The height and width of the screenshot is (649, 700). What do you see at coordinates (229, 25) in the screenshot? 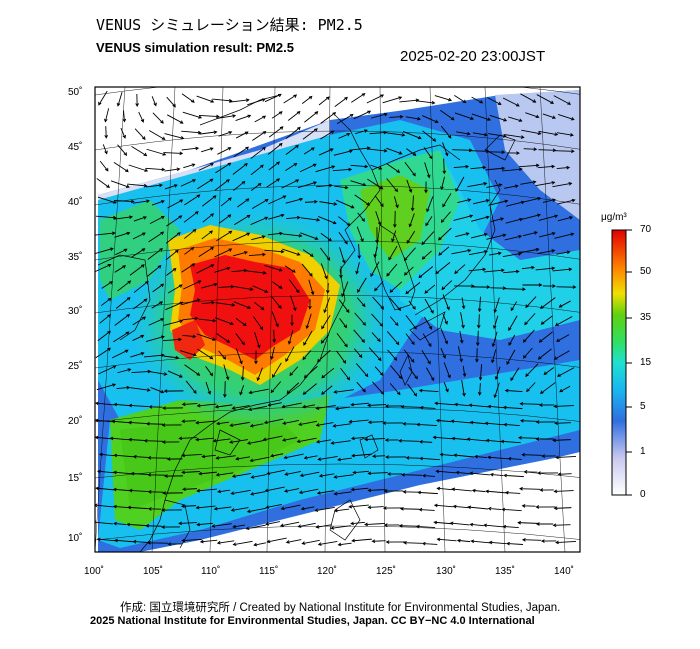
I see `title-japanese: VENUS シミュレーション結果: PM2.5` at bounding box center [229, 25].